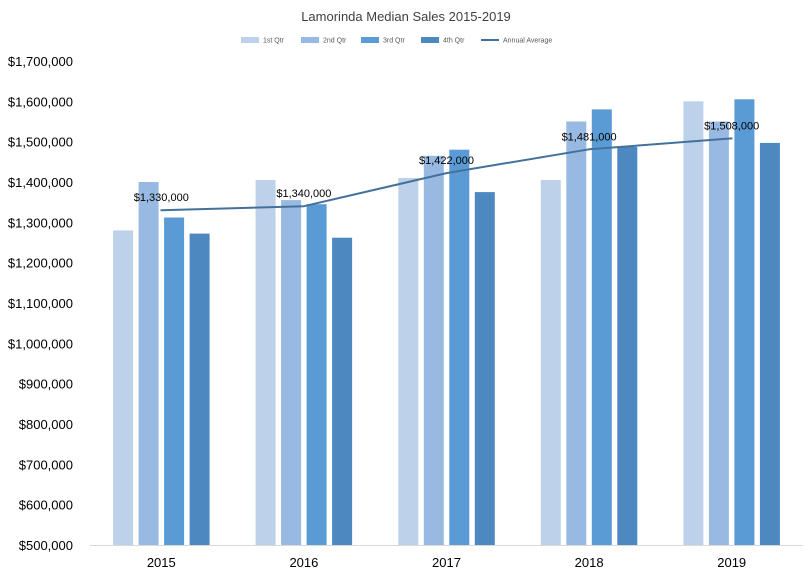 The image size is (812, 578). Describe the element at coordinates (123, 387) in the screenshot. I see `bar-1st-qtr-2015` at that location.